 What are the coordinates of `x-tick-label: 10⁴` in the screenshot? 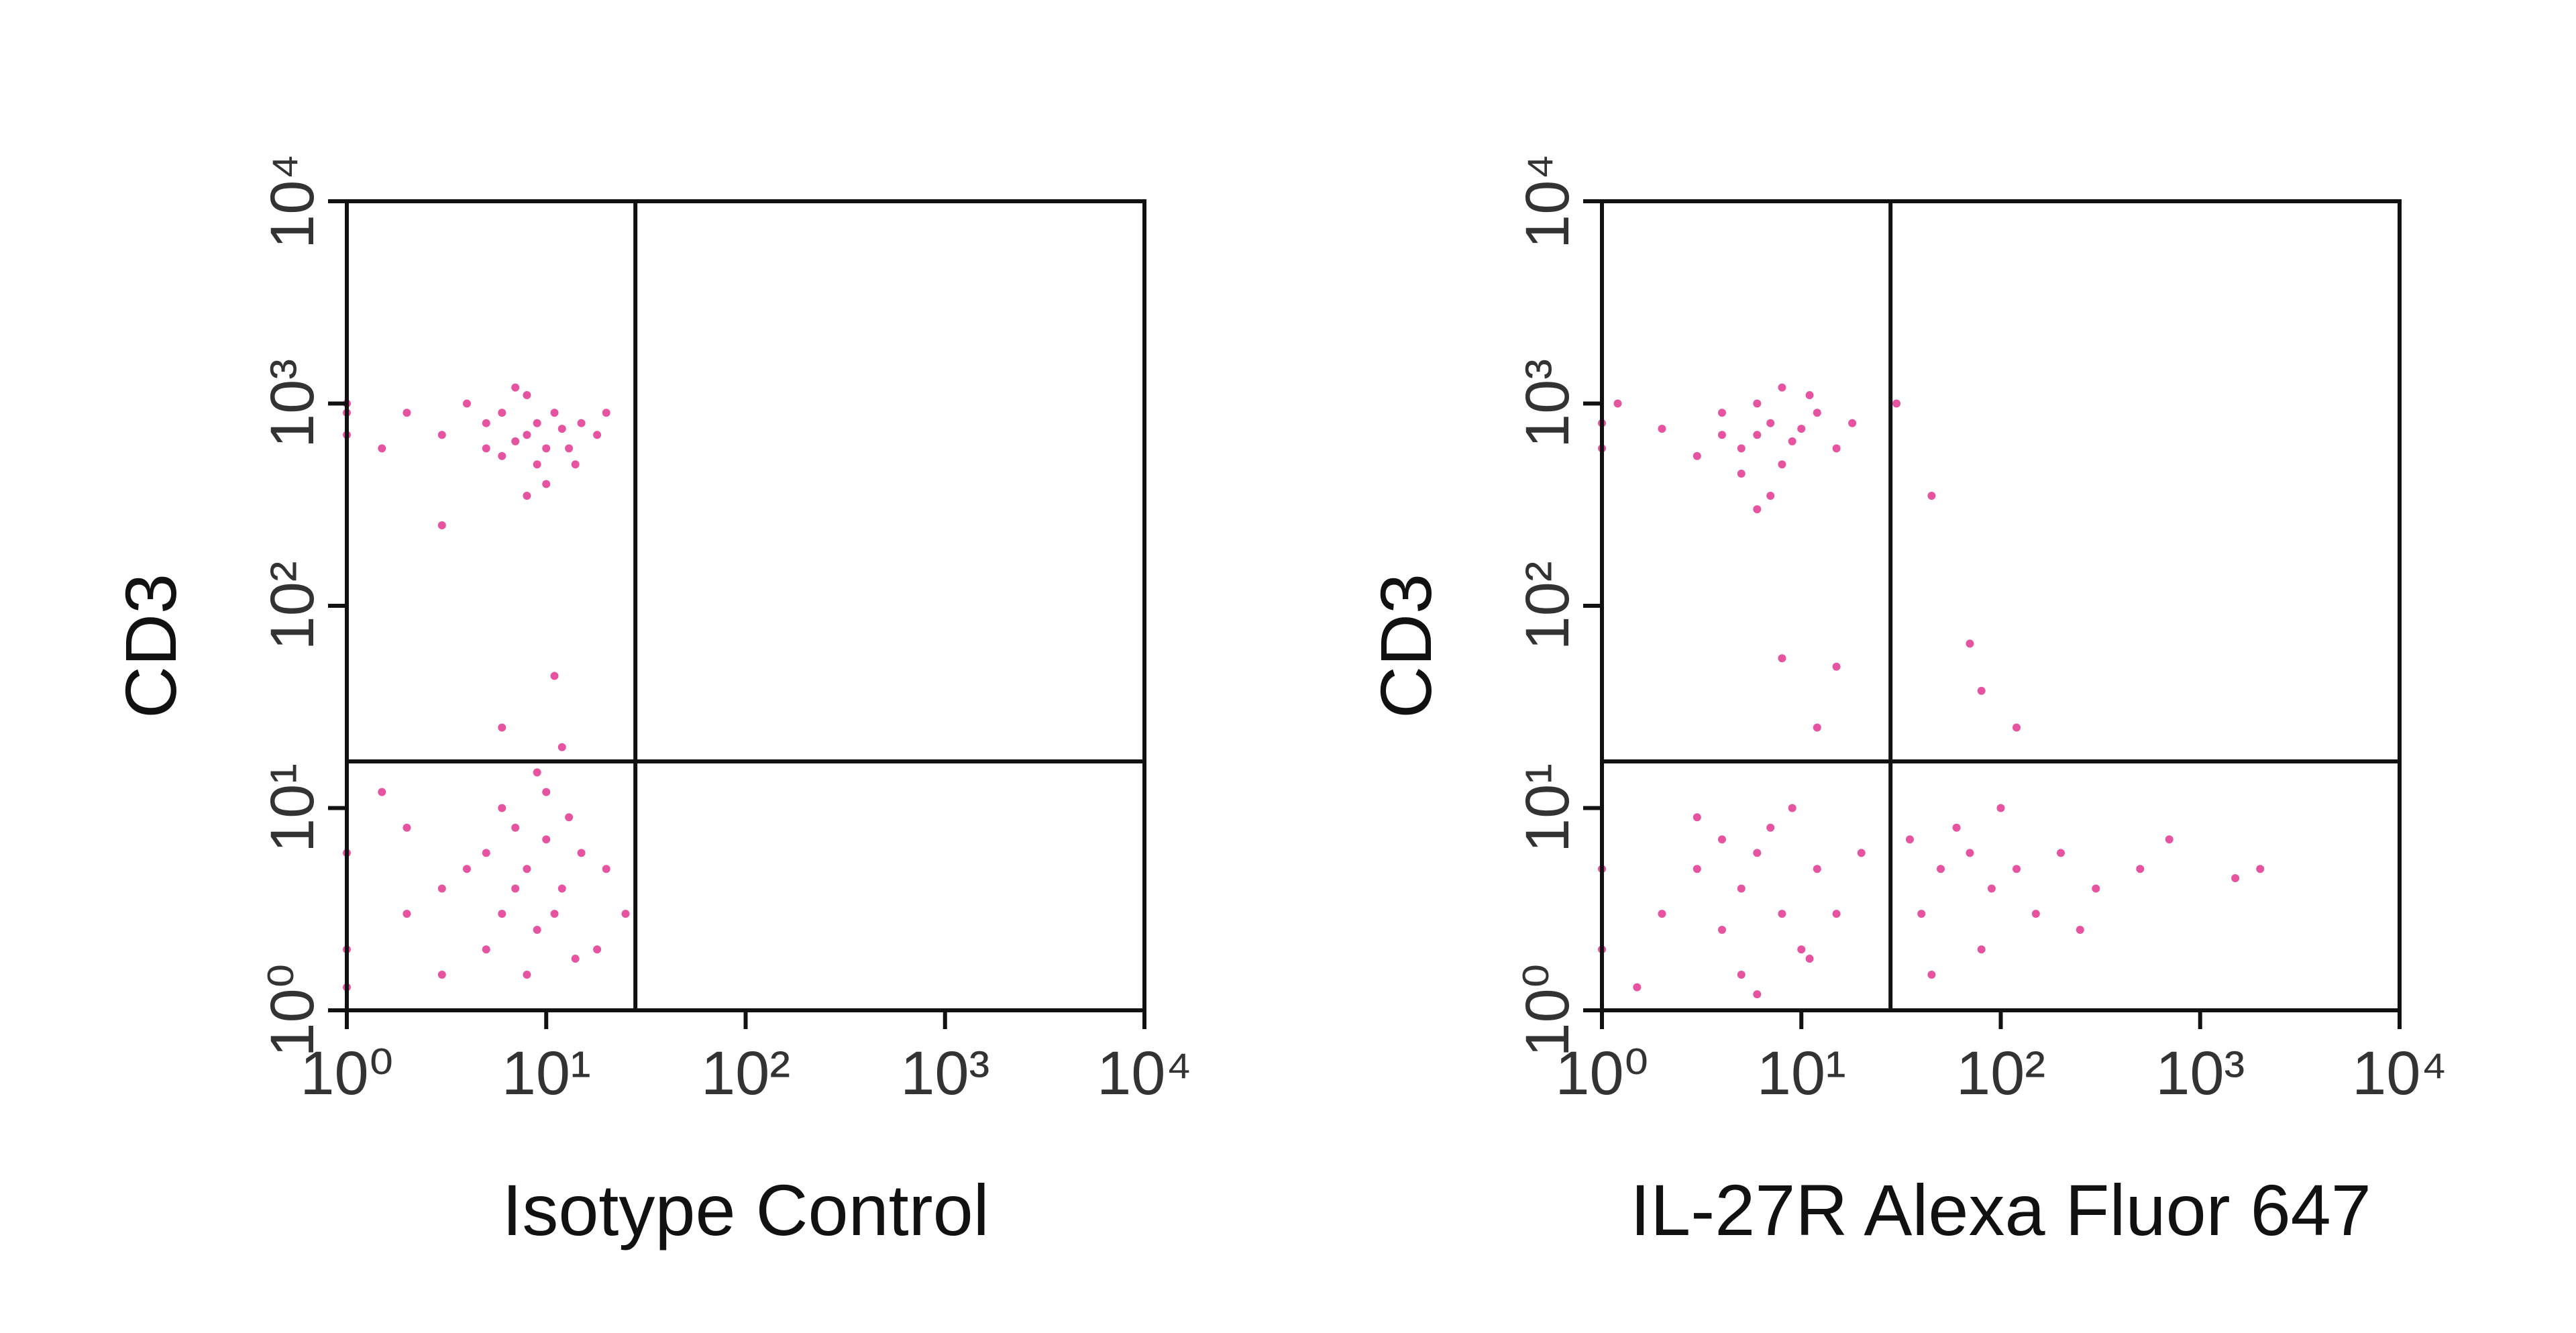 It's located at (1144, 1073).